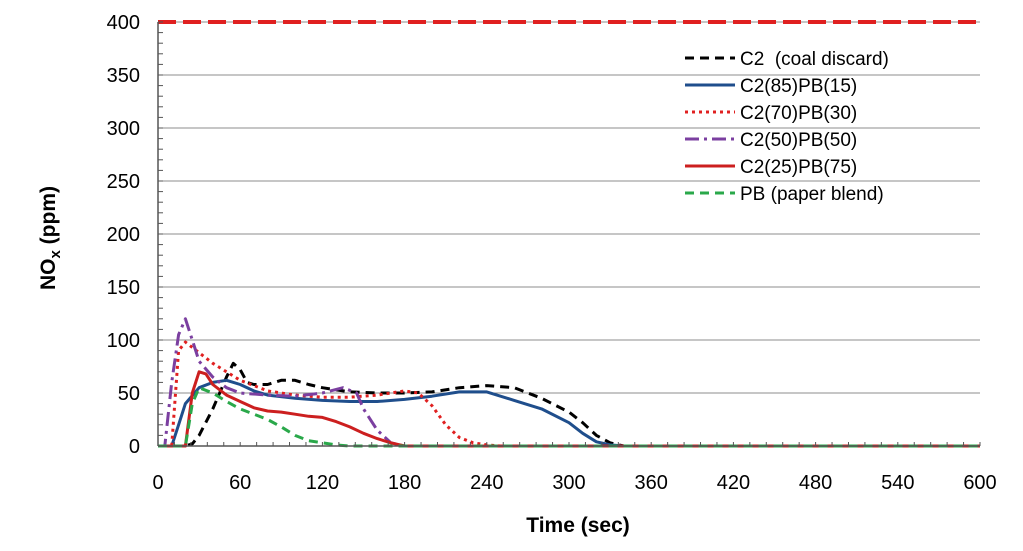 The image size is (1023, 551). What do you see at coordinates (979, 483) in the screenshot?
I see `x-tick-label-600: 600` at bounding box center [979, 483].